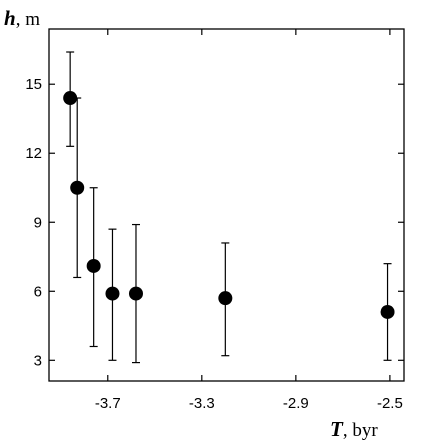 The height and width of the screenshot is (447, 444). What do you see at coordinates (337, 429) in the screenshot?
I see `x-axis-variable: T` at bounding box center [337, 429].